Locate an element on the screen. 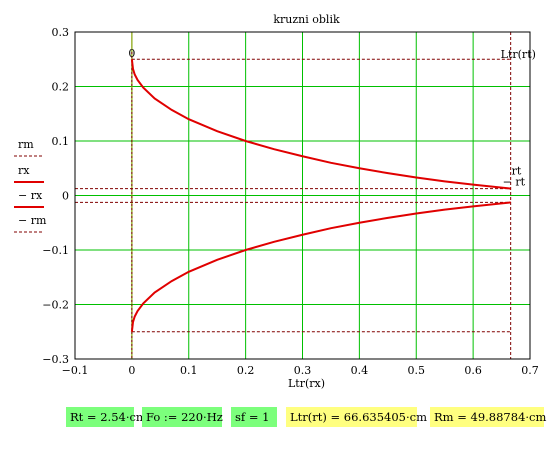 The image size is (559, 449). x-tick-label: 0.4 is located at coordinates (360, 370).